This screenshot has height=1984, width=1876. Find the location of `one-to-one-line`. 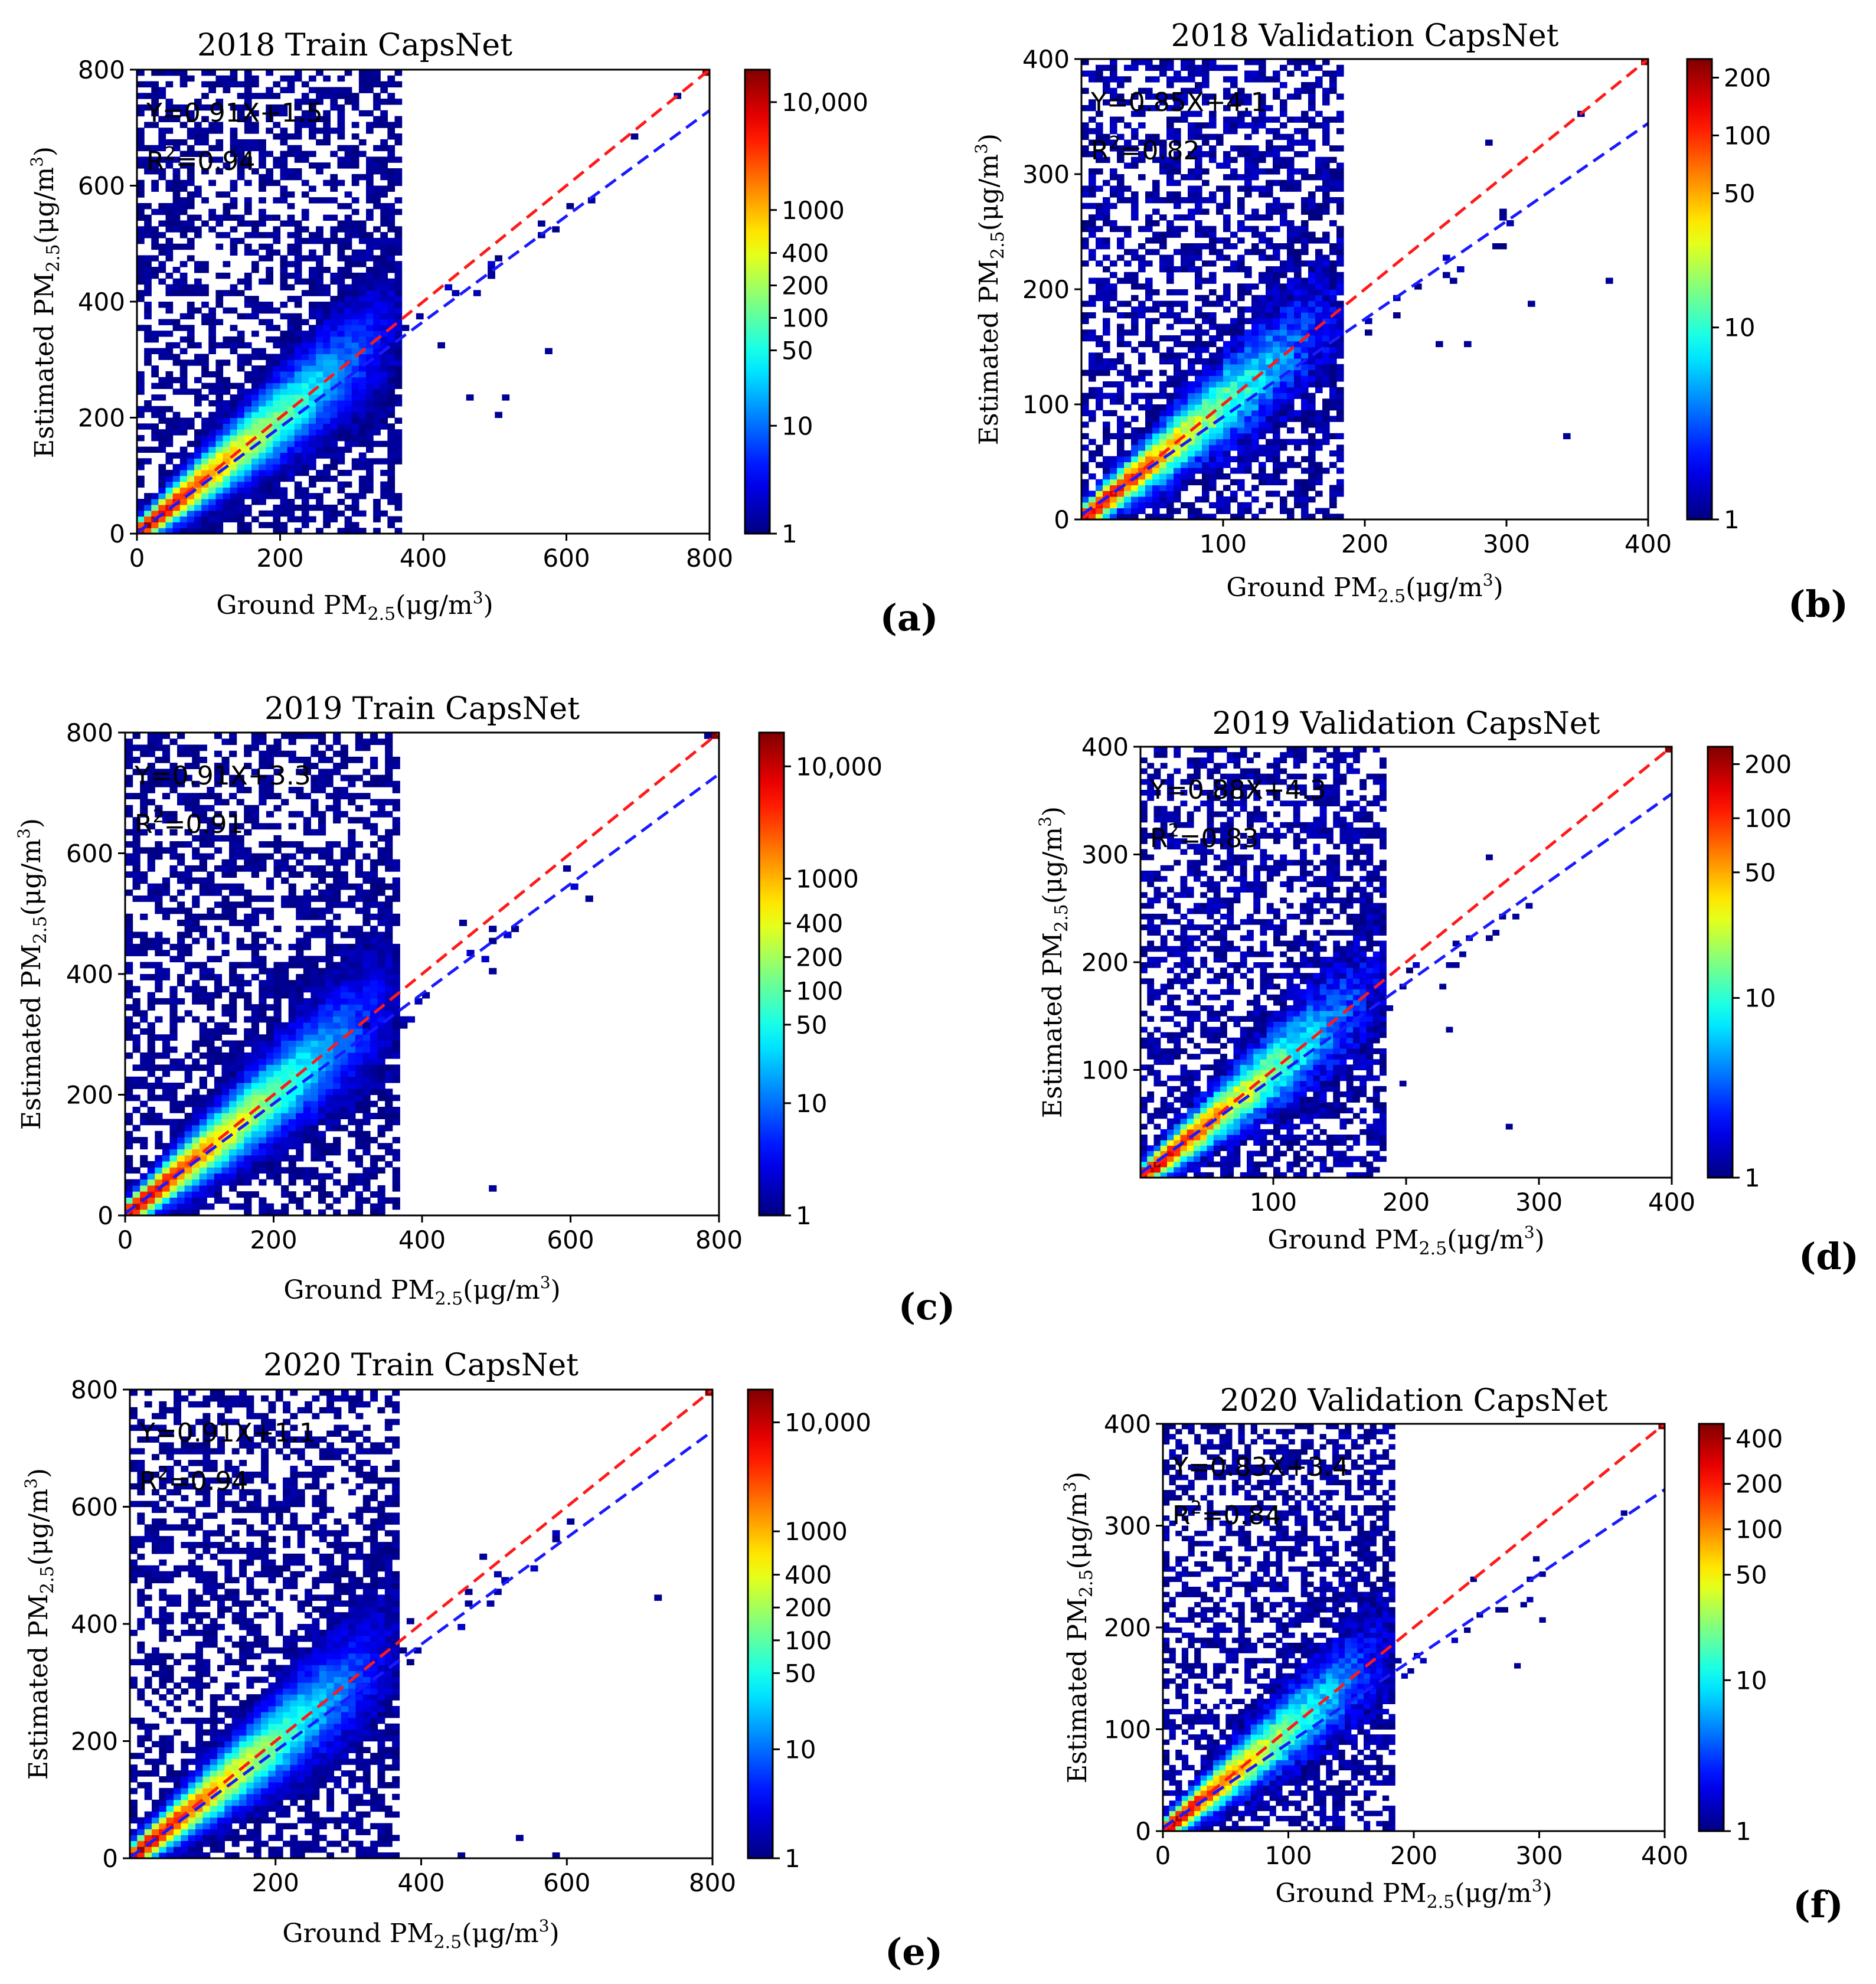

one-to-one-line is located at coordinates (1364, 289).